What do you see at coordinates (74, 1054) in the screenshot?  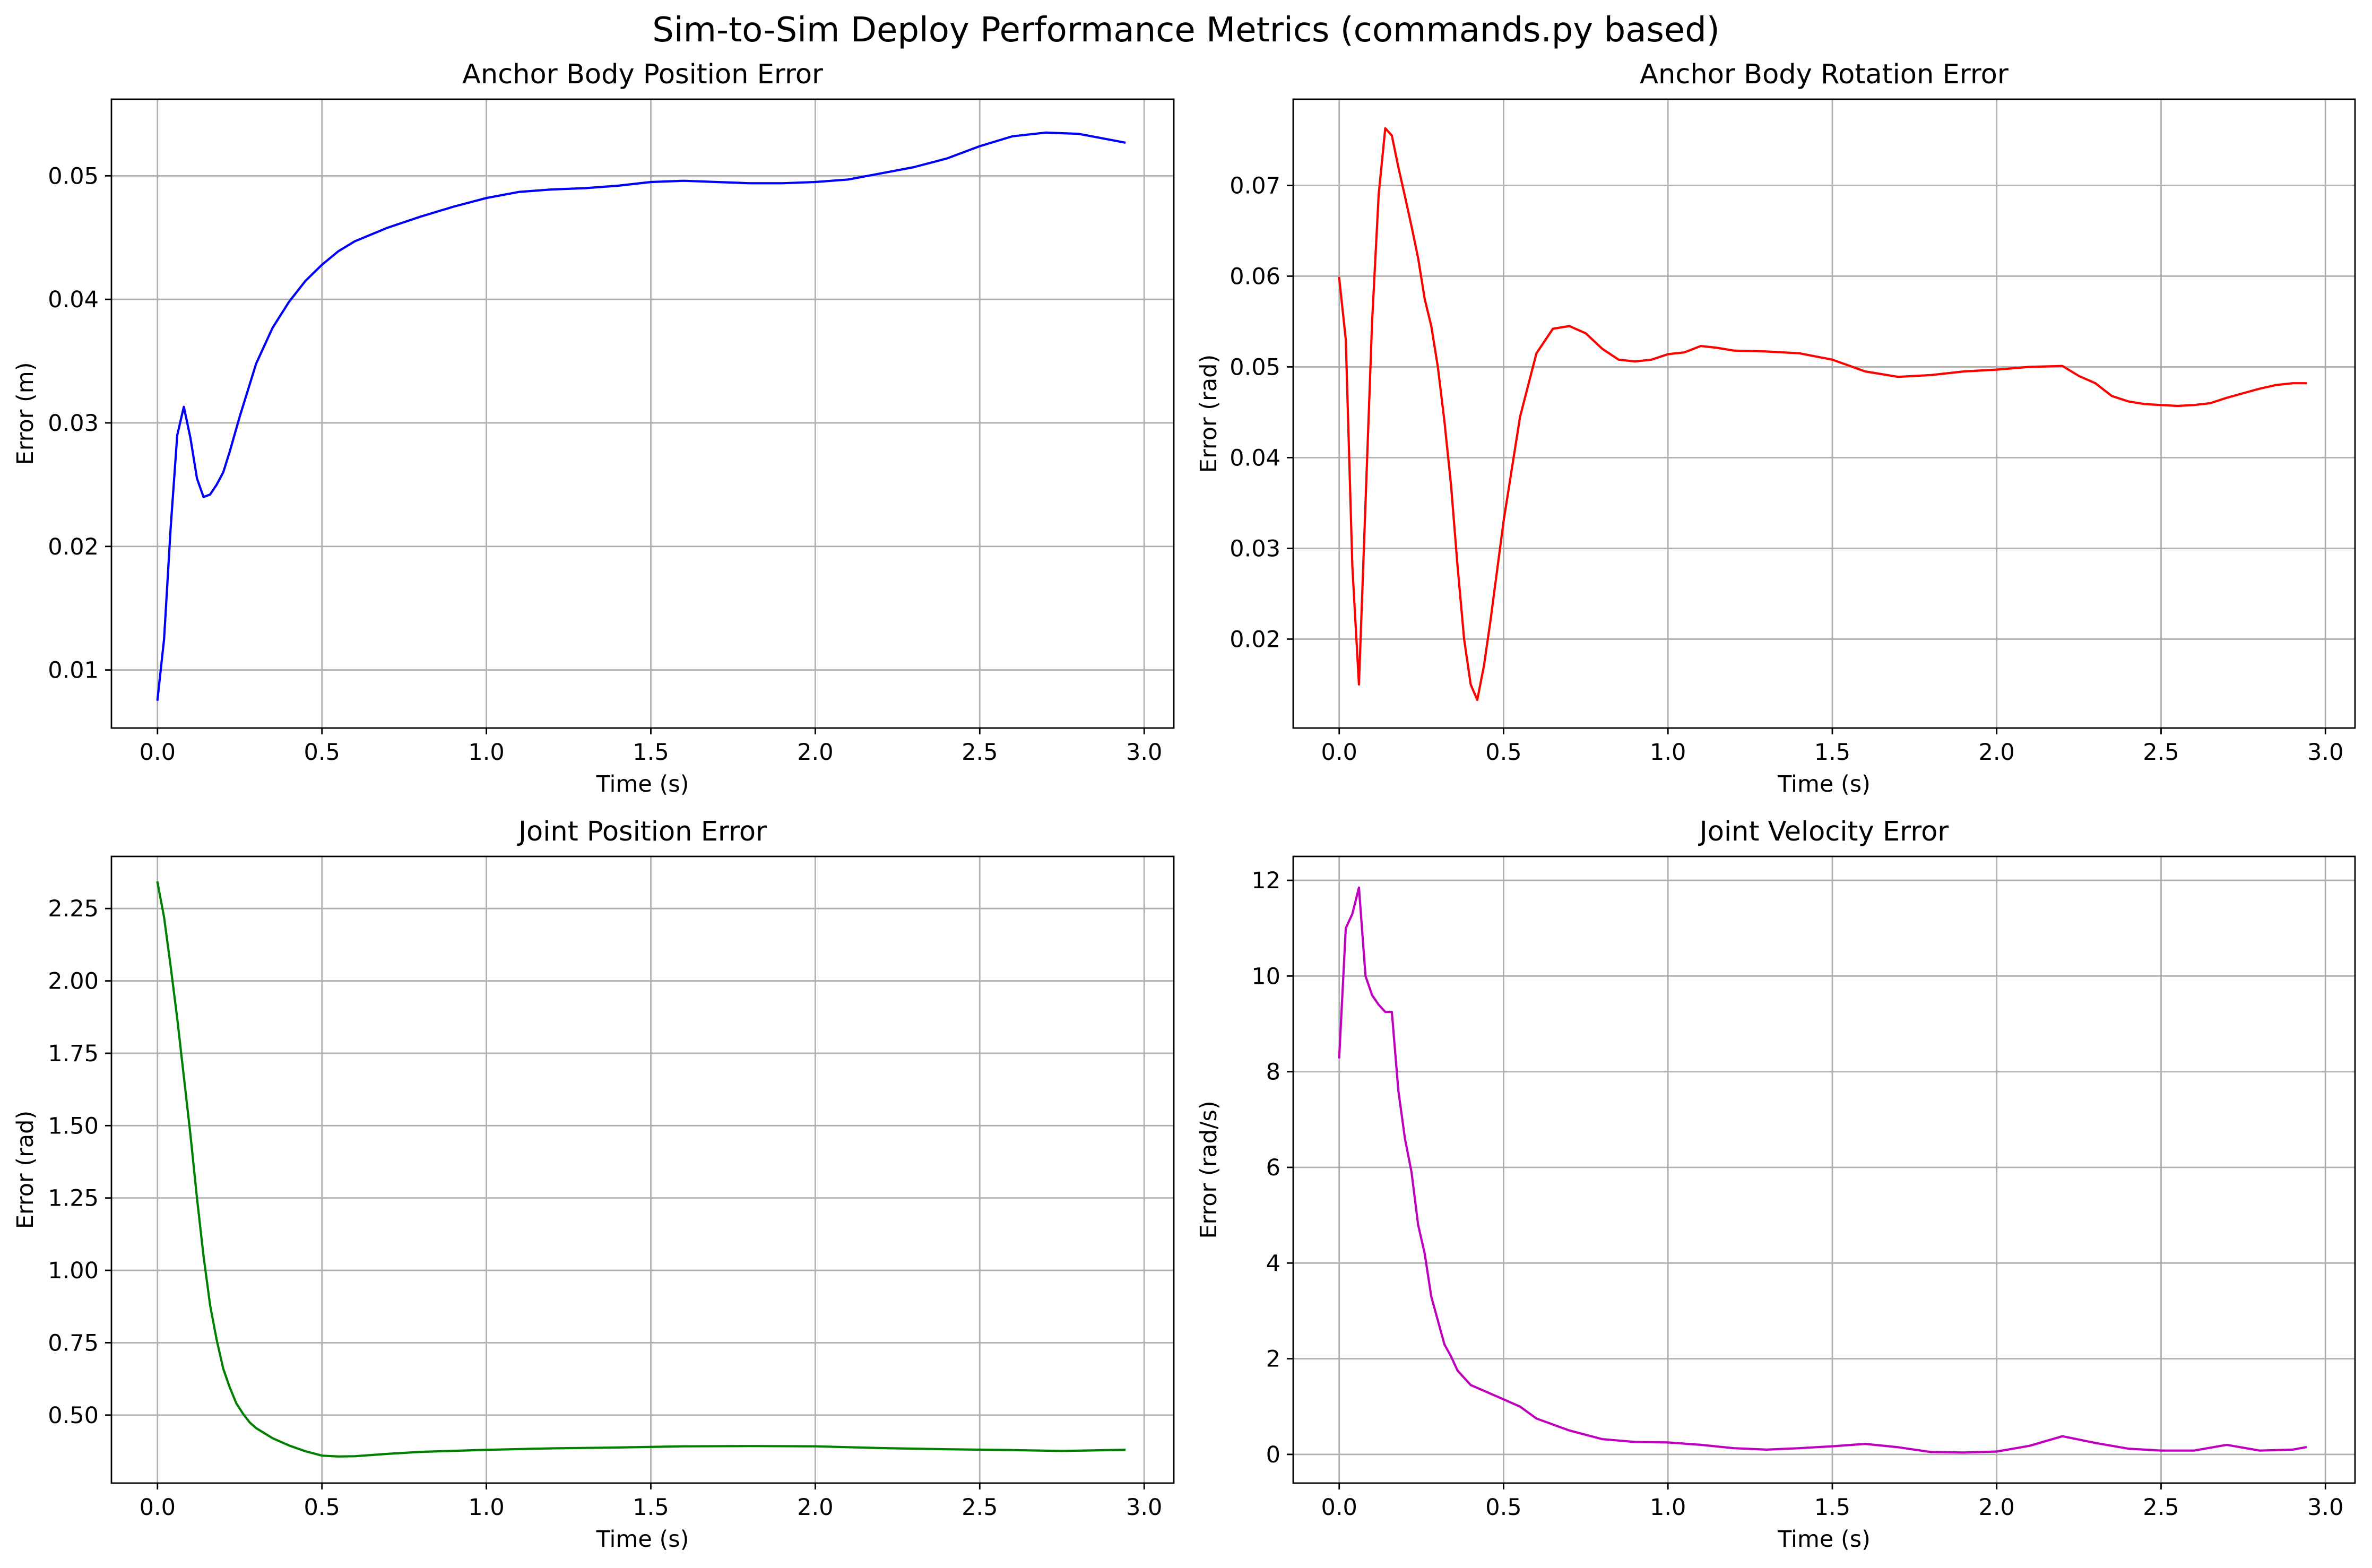 I see `y-tick-label: 1.75` at bounding box center [74, 1054].